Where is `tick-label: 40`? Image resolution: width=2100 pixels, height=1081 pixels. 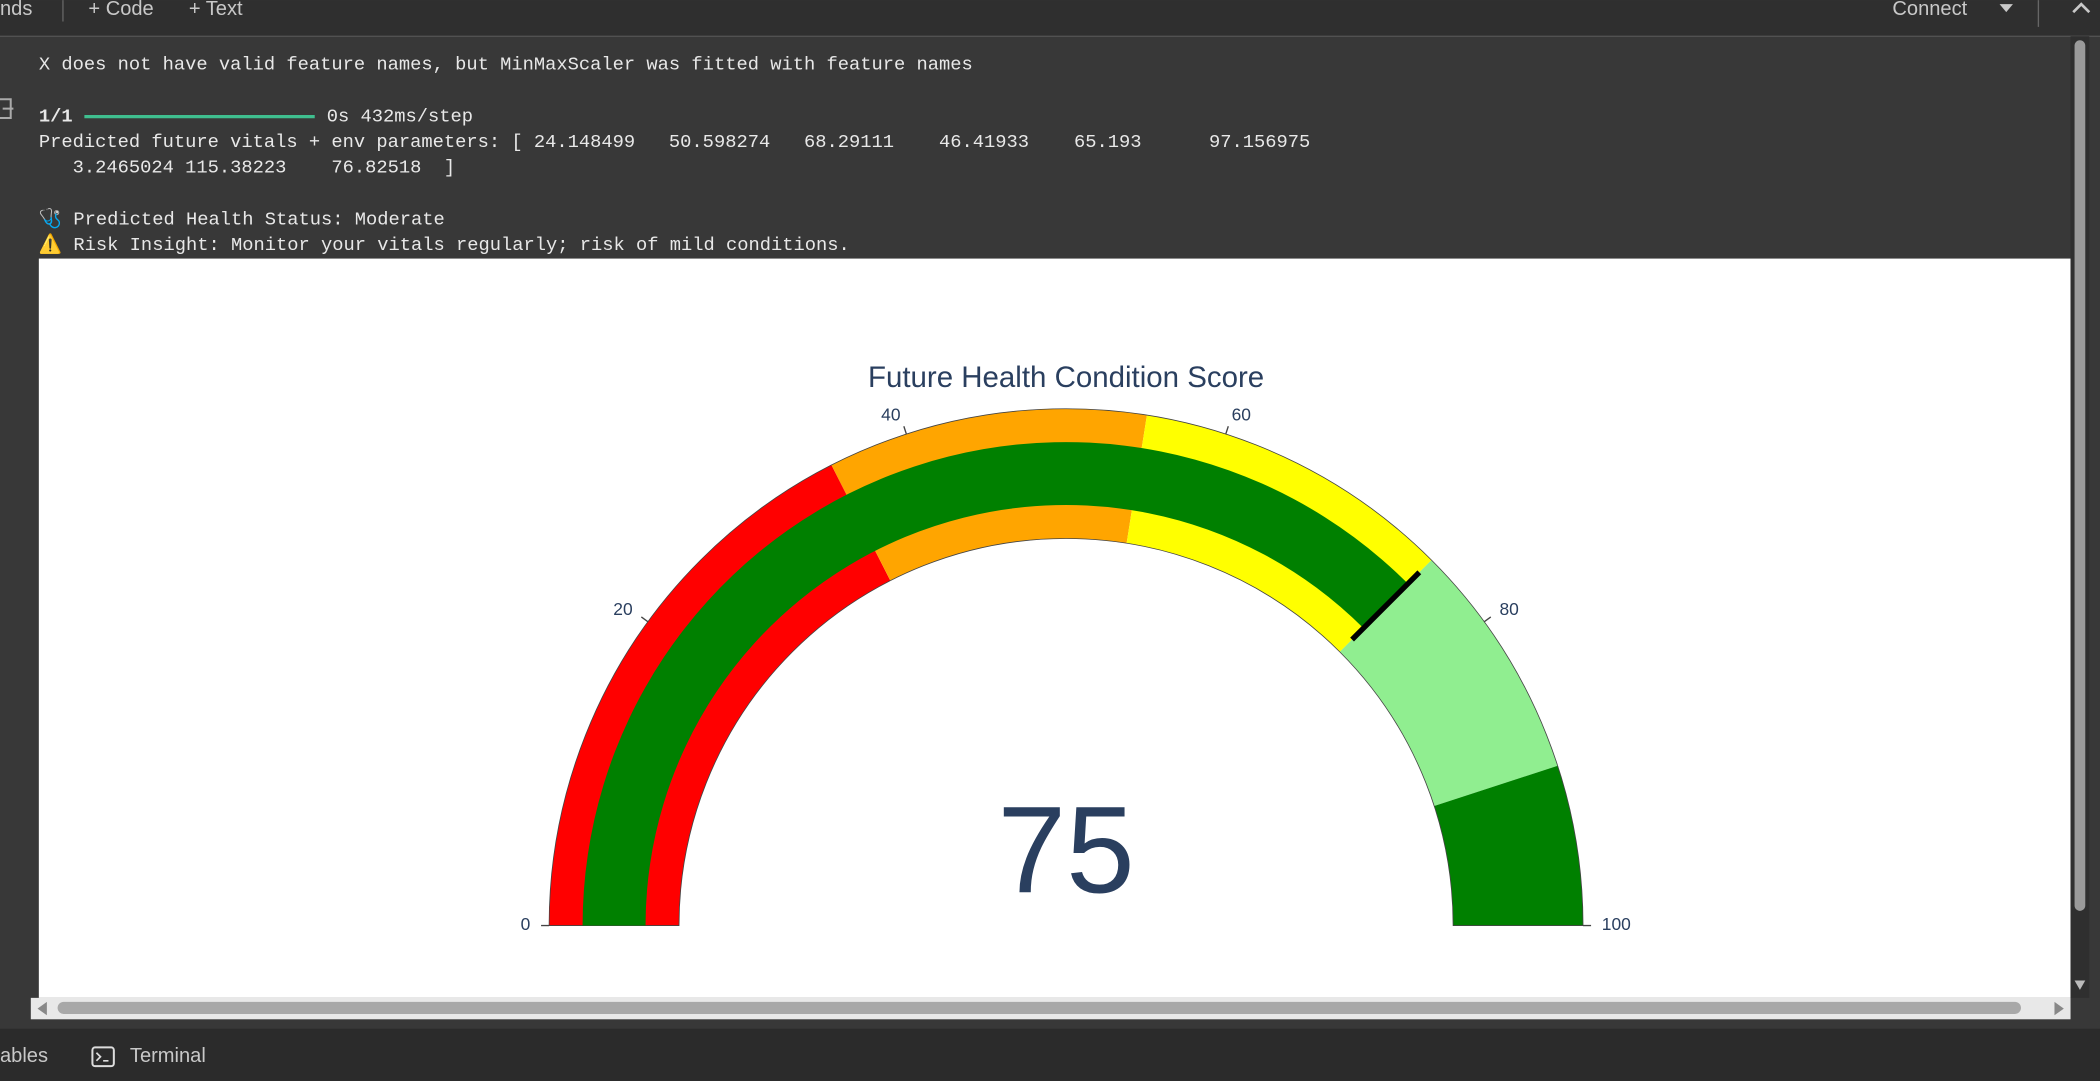
tick-label: 40 is located at coordinates (890, 415).